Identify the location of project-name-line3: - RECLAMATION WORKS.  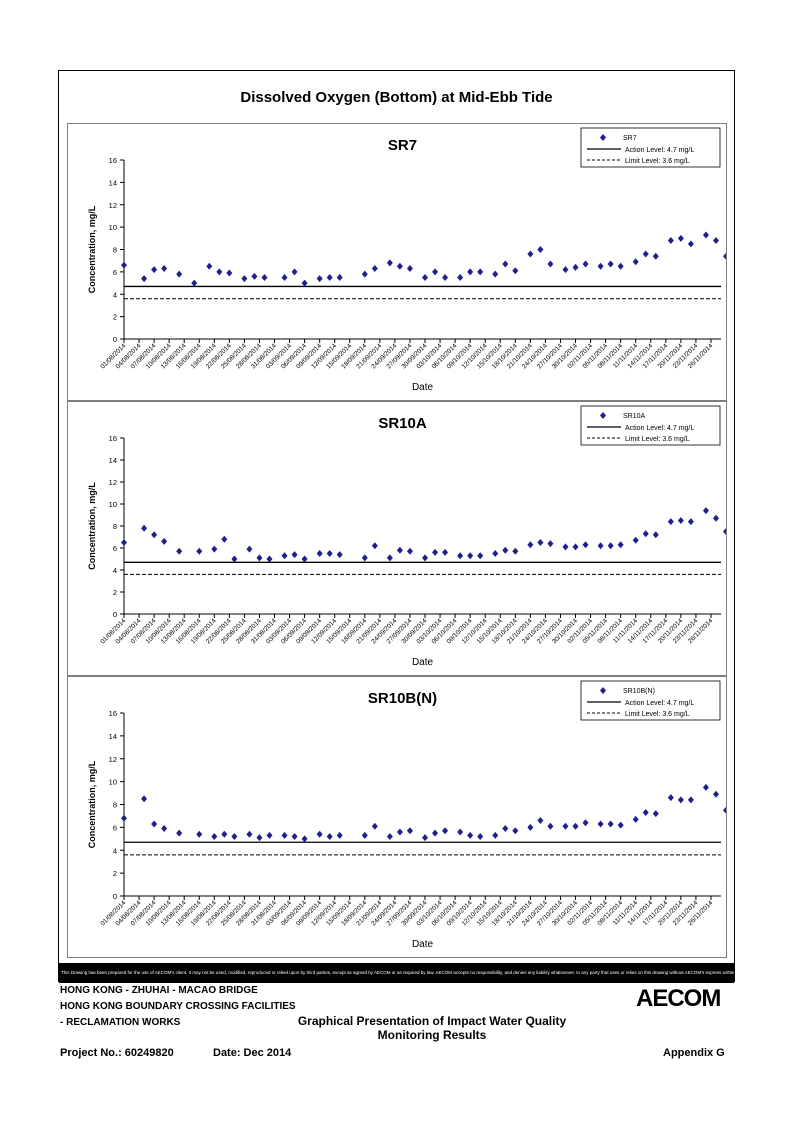
(120, 1022).